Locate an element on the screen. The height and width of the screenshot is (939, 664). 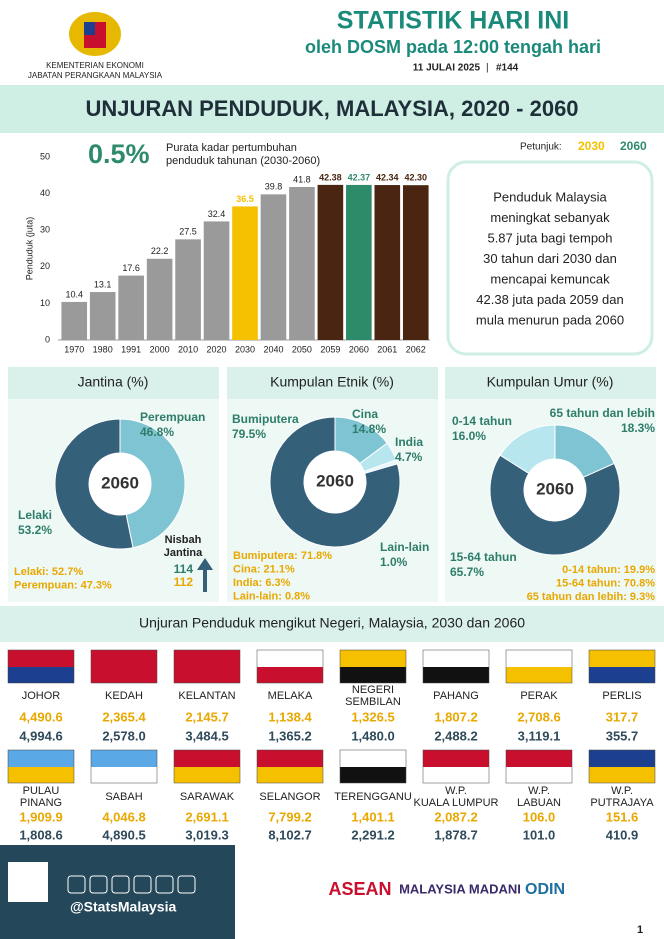
summary-2030: Bumiputera: 71.8% is located at coordinates (282, 556).